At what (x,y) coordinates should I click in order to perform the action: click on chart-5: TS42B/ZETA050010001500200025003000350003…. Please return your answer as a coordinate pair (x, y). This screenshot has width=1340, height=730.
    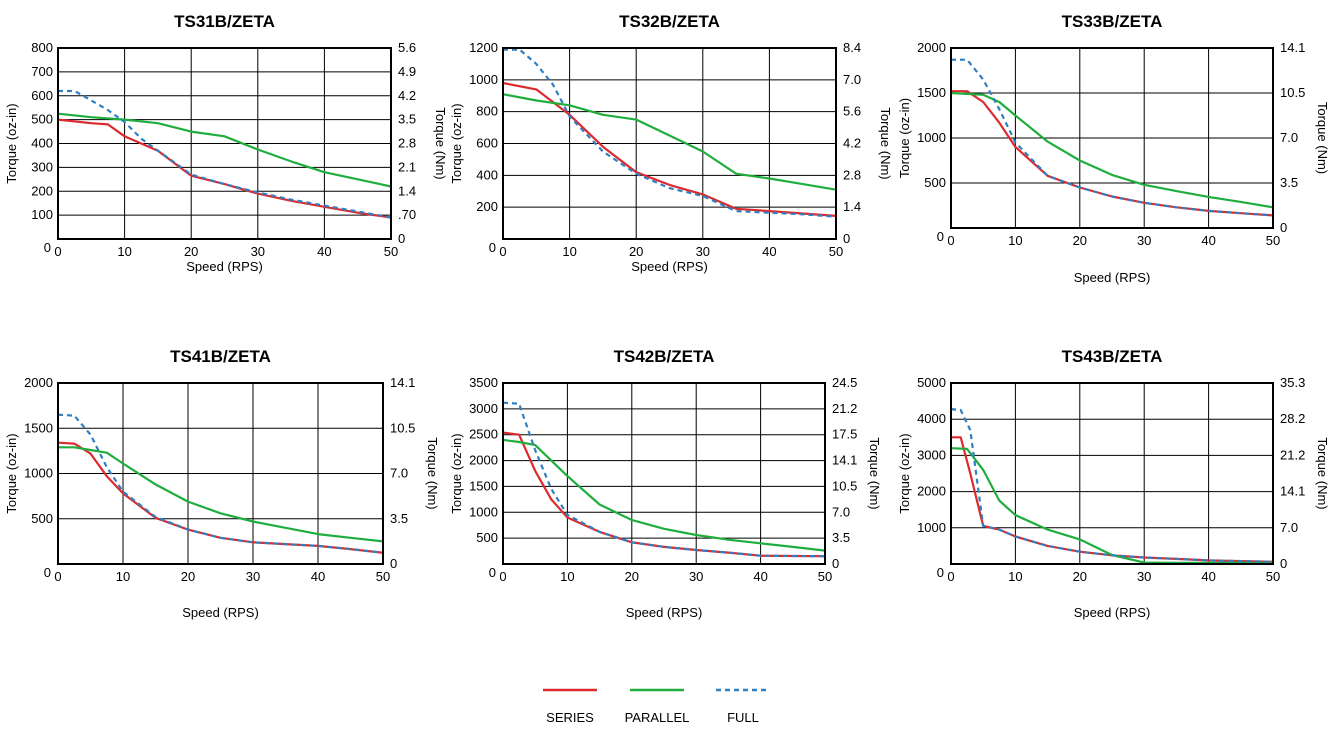
    Looking at the image, I should click on (665, 483).